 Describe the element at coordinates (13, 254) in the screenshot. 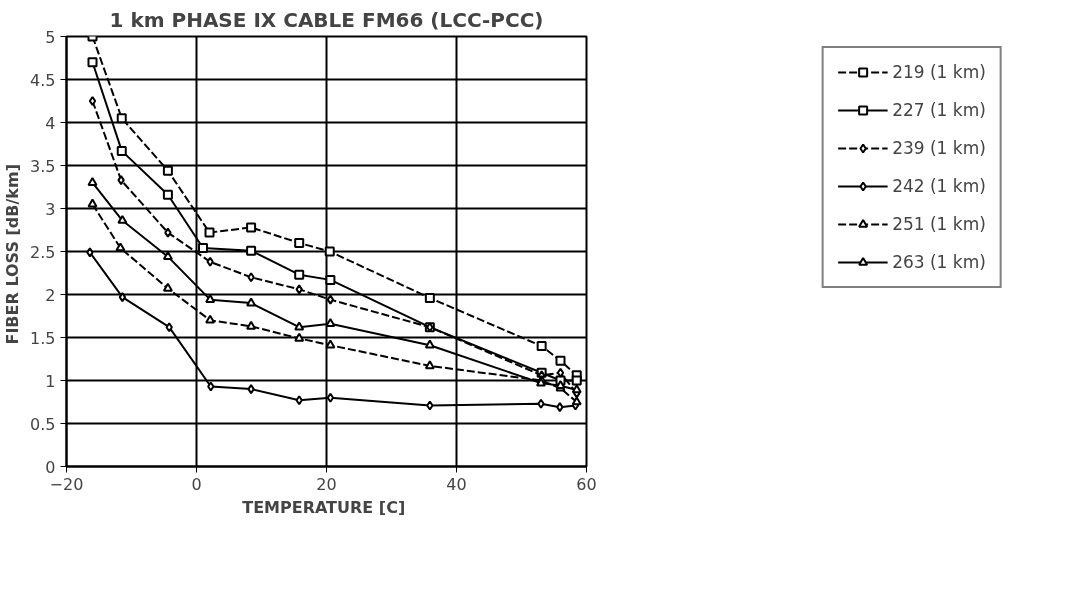

I see `y-axis-title: FIBER LOSS [dB/km]` at that location.